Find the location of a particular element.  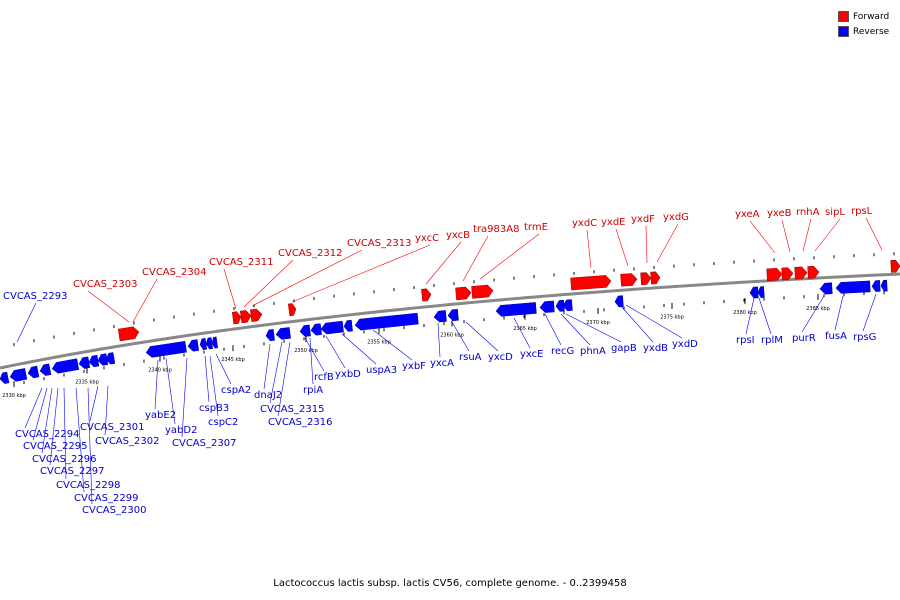

tick-label: 2340 kbp is located at coordinates (160, 371).